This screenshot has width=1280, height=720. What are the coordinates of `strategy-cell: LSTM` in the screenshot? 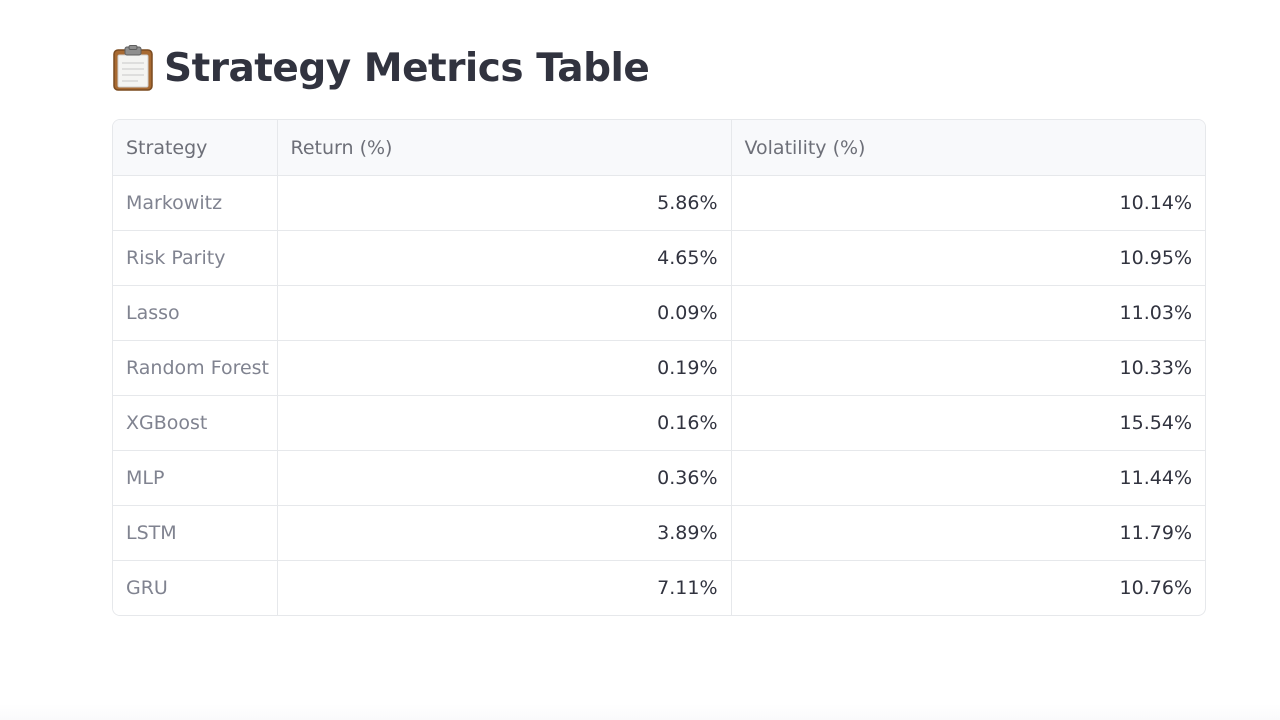 It's located at (195, 533).